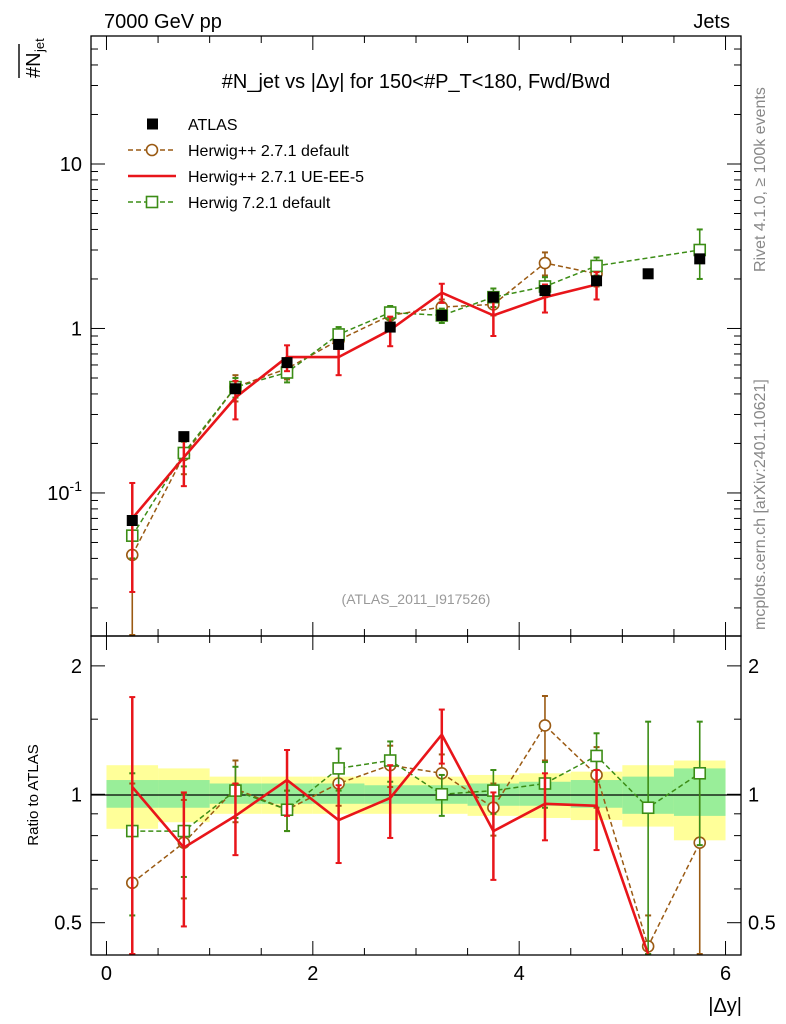 The image size is (786, 1024). I want to click on x-tick-label: 2, so click(312, 974).